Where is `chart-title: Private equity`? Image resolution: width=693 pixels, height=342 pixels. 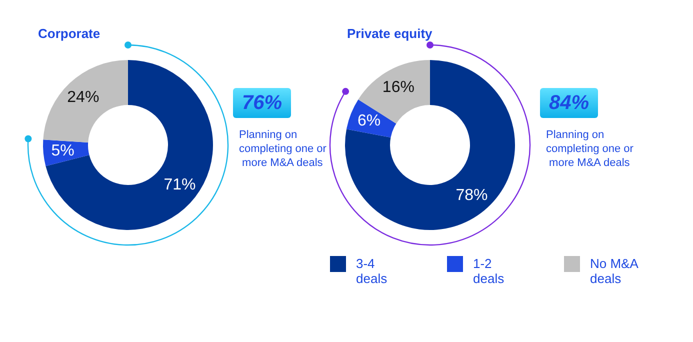
chart-title: Private equity is located at coordinates (390, 33).